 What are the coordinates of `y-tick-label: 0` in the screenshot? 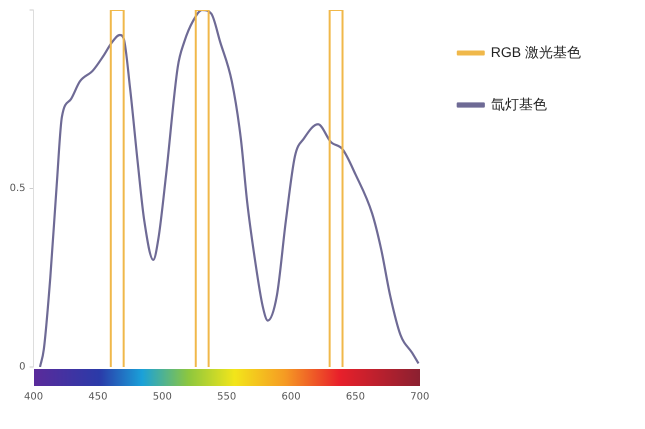 It's located at (22, 367).